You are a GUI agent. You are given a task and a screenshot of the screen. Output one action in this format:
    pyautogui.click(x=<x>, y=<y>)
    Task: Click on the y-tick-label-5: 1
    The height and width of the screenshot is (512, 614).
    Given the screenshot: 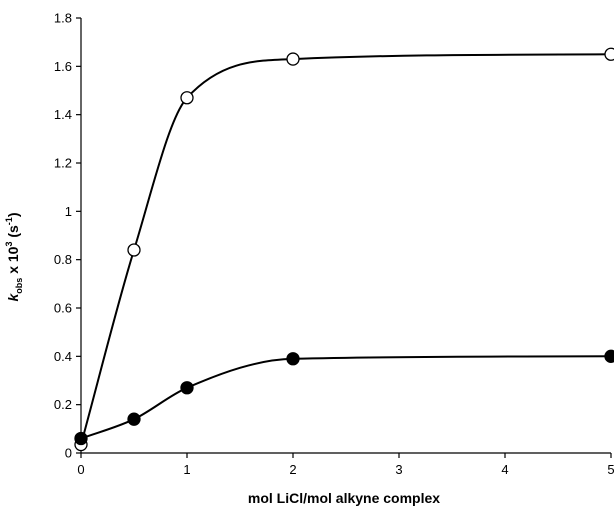 What is the action you would take?
    pyautogui.click(x=68, y=211)
    